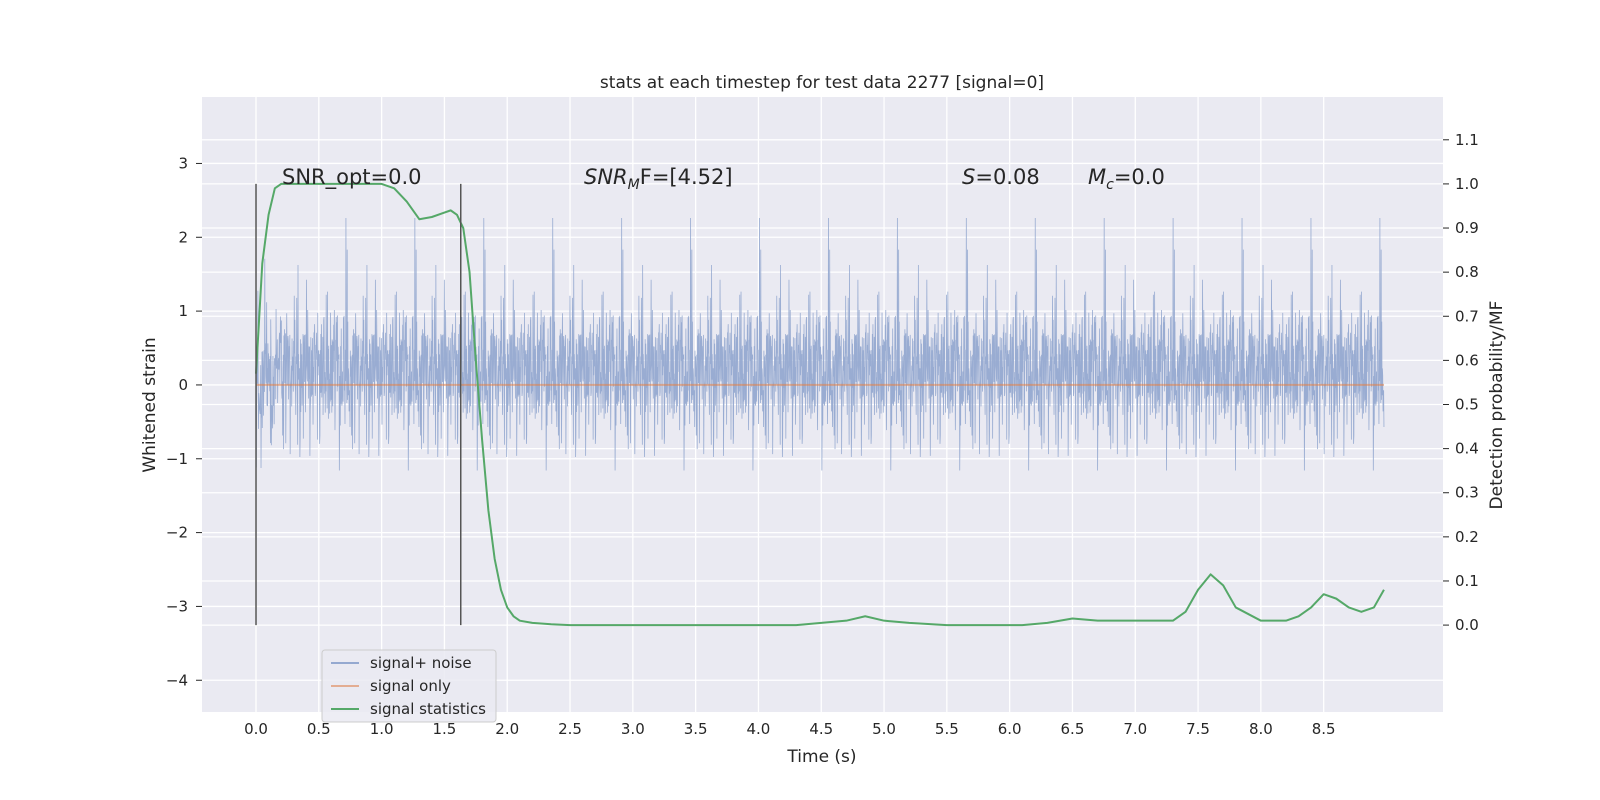 The width and height of the screenshot is (1600, 800). I want to click on x-tick-label: 7.5, so click(1198, 729).